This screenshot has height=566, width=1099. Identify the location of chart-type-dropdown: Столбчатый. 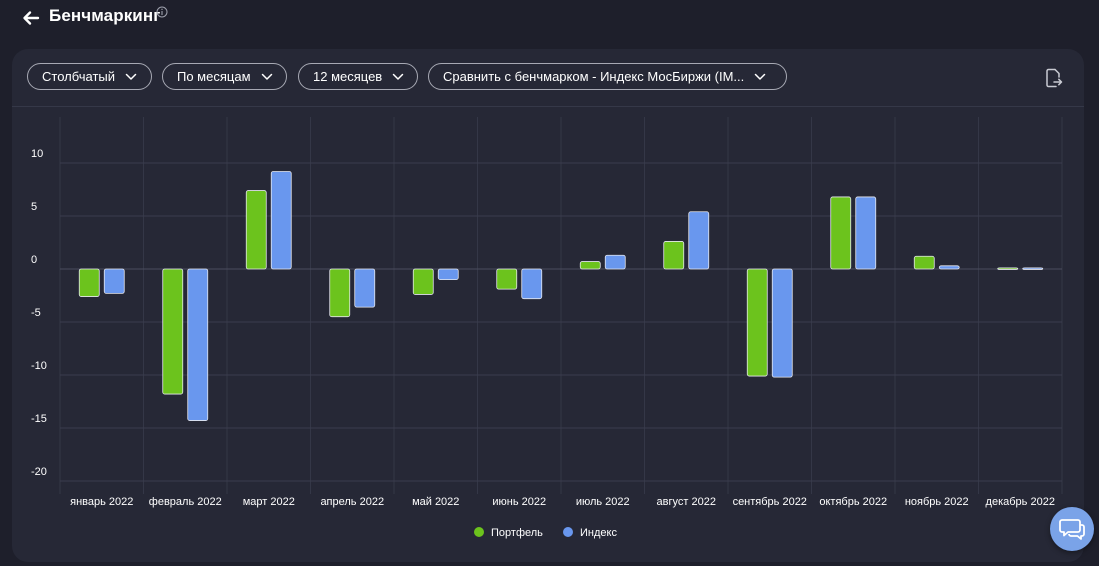
(89, 76).